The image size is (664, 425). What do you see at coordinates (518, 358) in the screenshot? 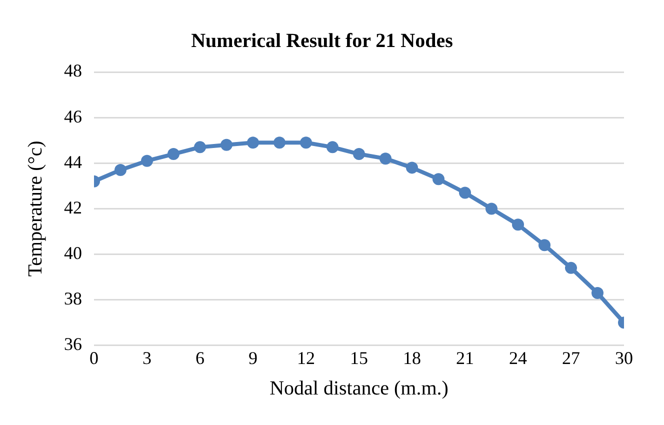
I see `x-tick-label: 24` at bounding box center [518, 358].